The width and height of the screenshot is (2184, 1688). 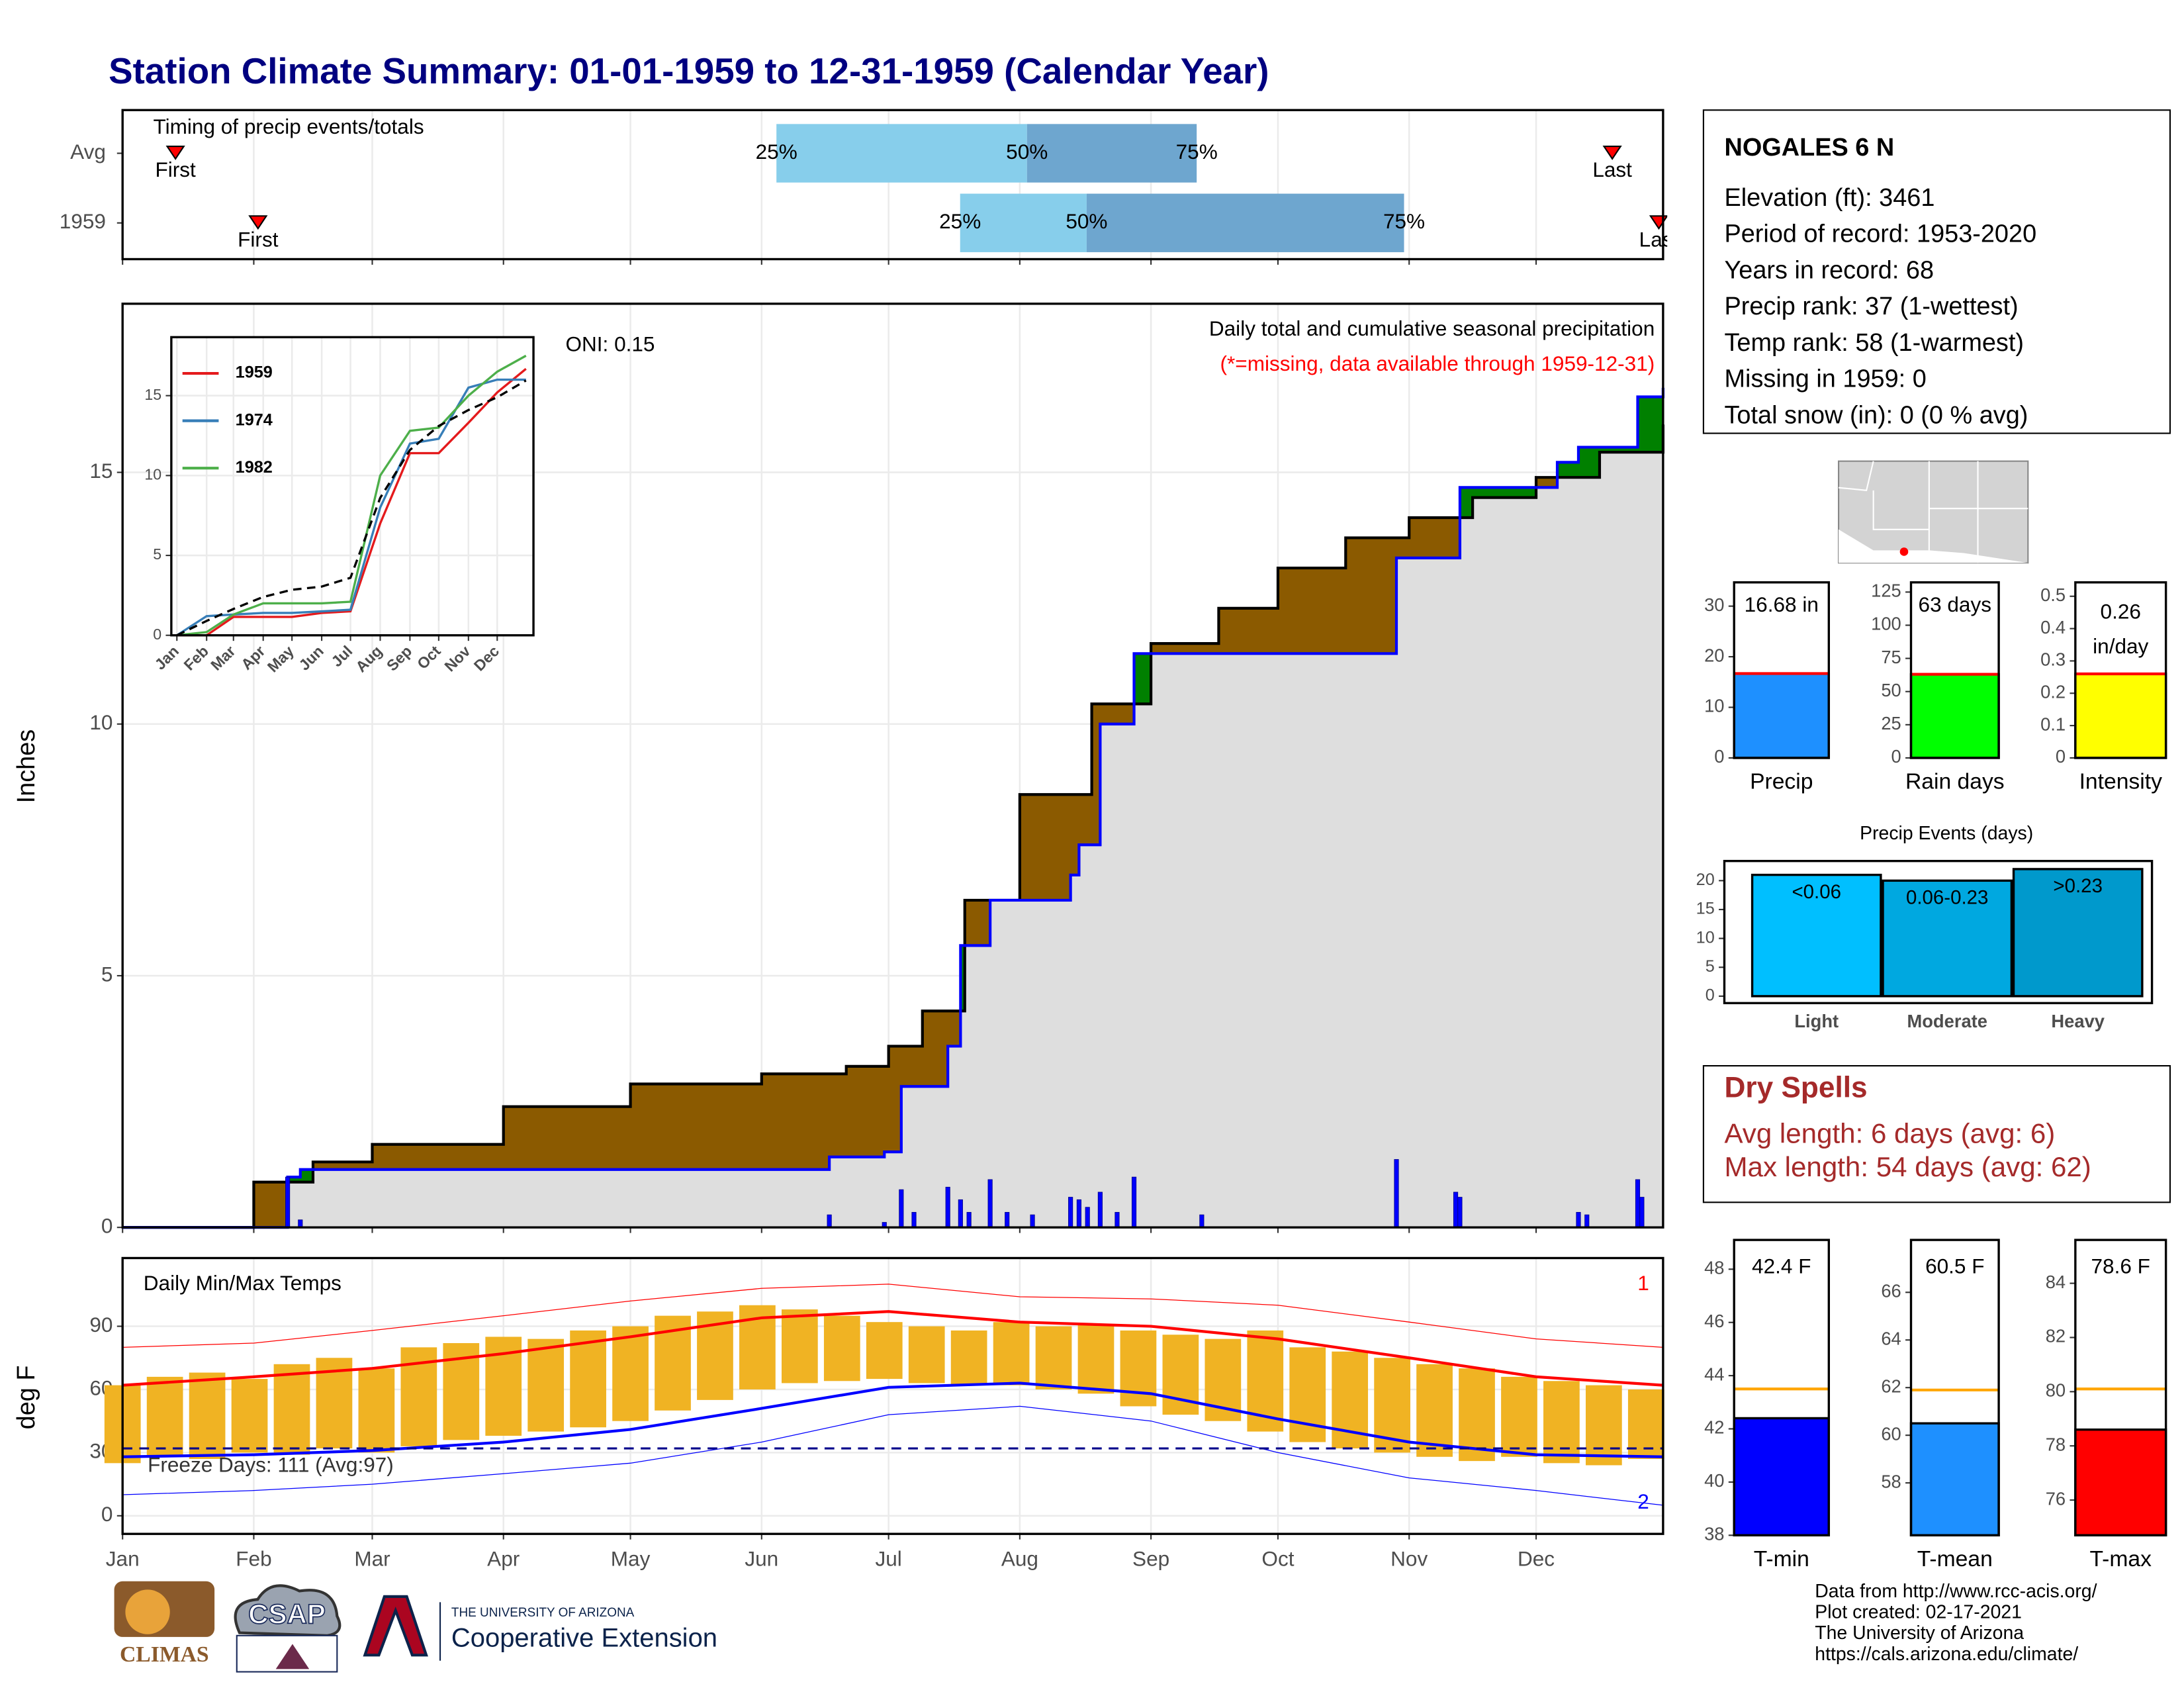 I want to click on footer-line: The University of Arizona, so click(x=1920, y=1633).